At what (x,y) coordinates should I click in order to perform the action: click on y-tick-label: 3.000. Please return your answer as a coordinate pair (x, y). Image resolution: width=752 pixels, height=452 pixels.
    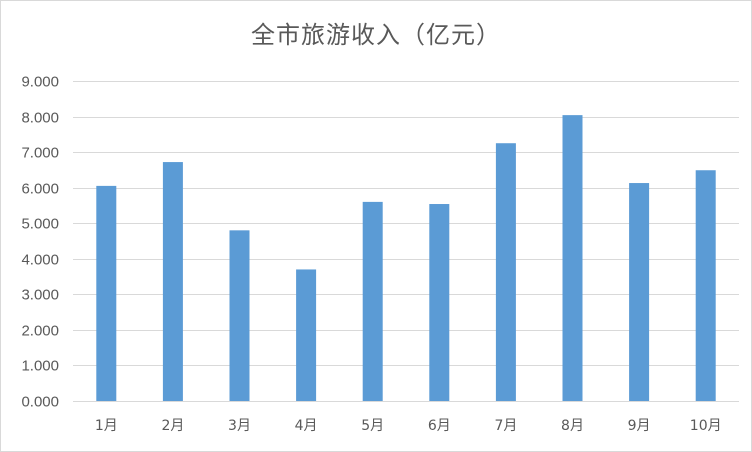
    Looking at the image, I should click on (40, 295).